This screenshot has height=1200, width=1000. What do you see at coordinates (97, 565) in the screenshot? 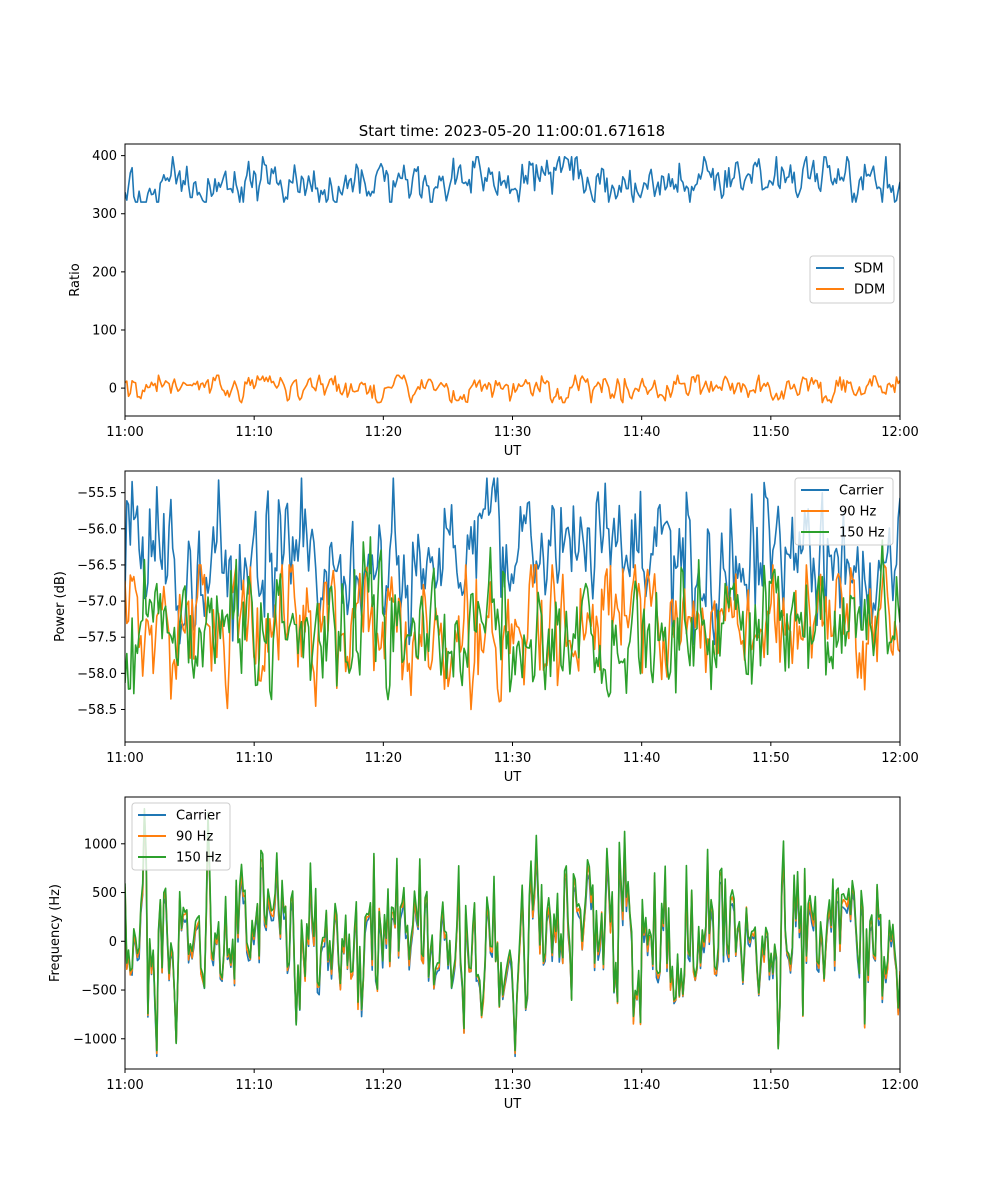
I see `y-tick-label: −56.5` at bounding box center [97, 565].